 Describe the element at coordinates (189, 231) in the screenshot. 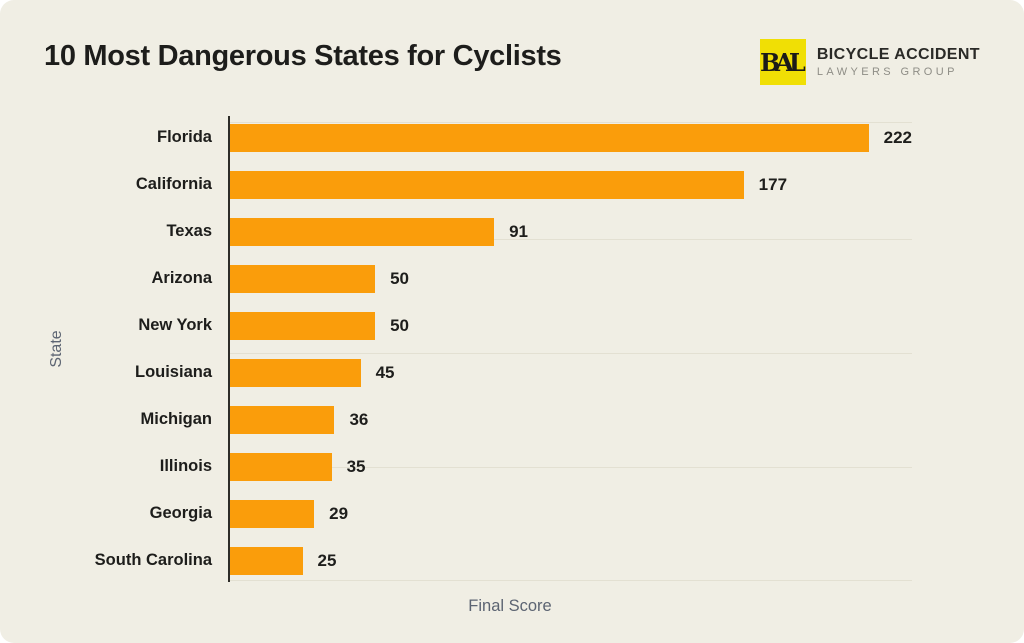

I see `category-label: Texas` at that location.